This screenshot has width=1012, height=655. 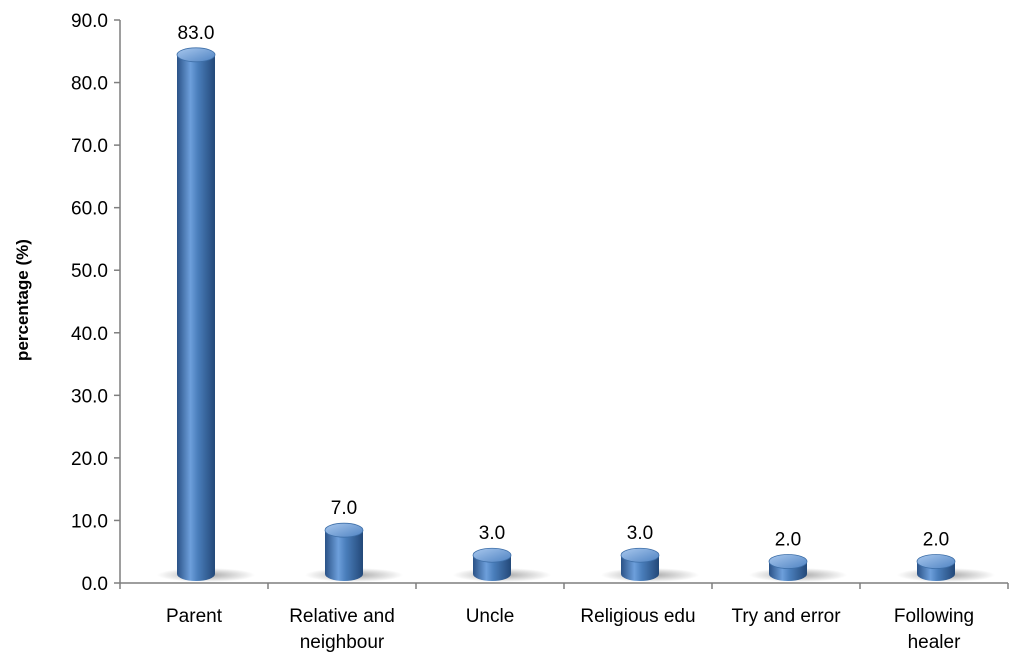 I want to click on y-tick-label: 80.0, so click(x=89, y=84).